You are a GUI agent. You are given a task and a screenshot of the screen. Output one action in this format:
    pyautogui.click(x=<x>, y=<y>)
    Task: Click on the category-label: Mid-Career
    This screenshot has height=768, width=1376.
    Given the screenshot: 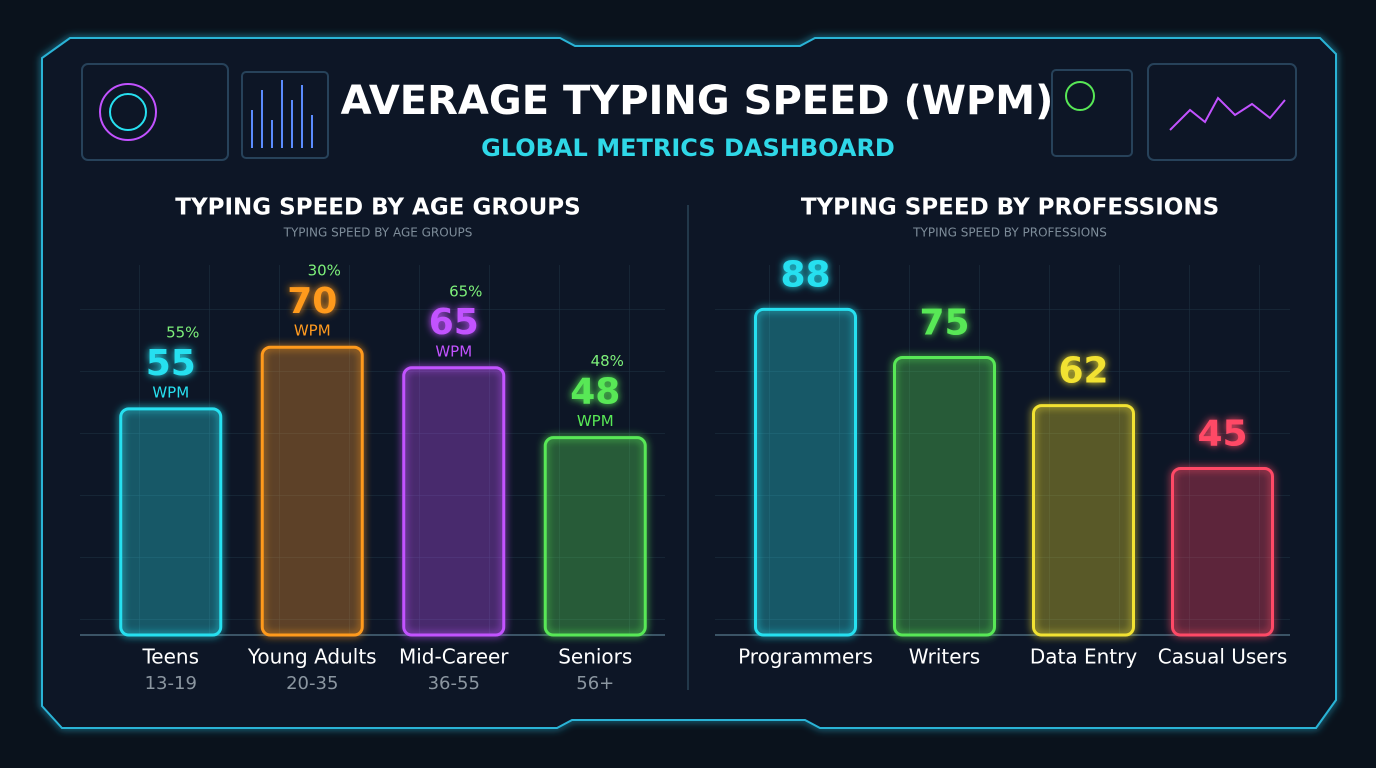 What is the action you would take?
    pyautogui.click(x=454, y=657)
    